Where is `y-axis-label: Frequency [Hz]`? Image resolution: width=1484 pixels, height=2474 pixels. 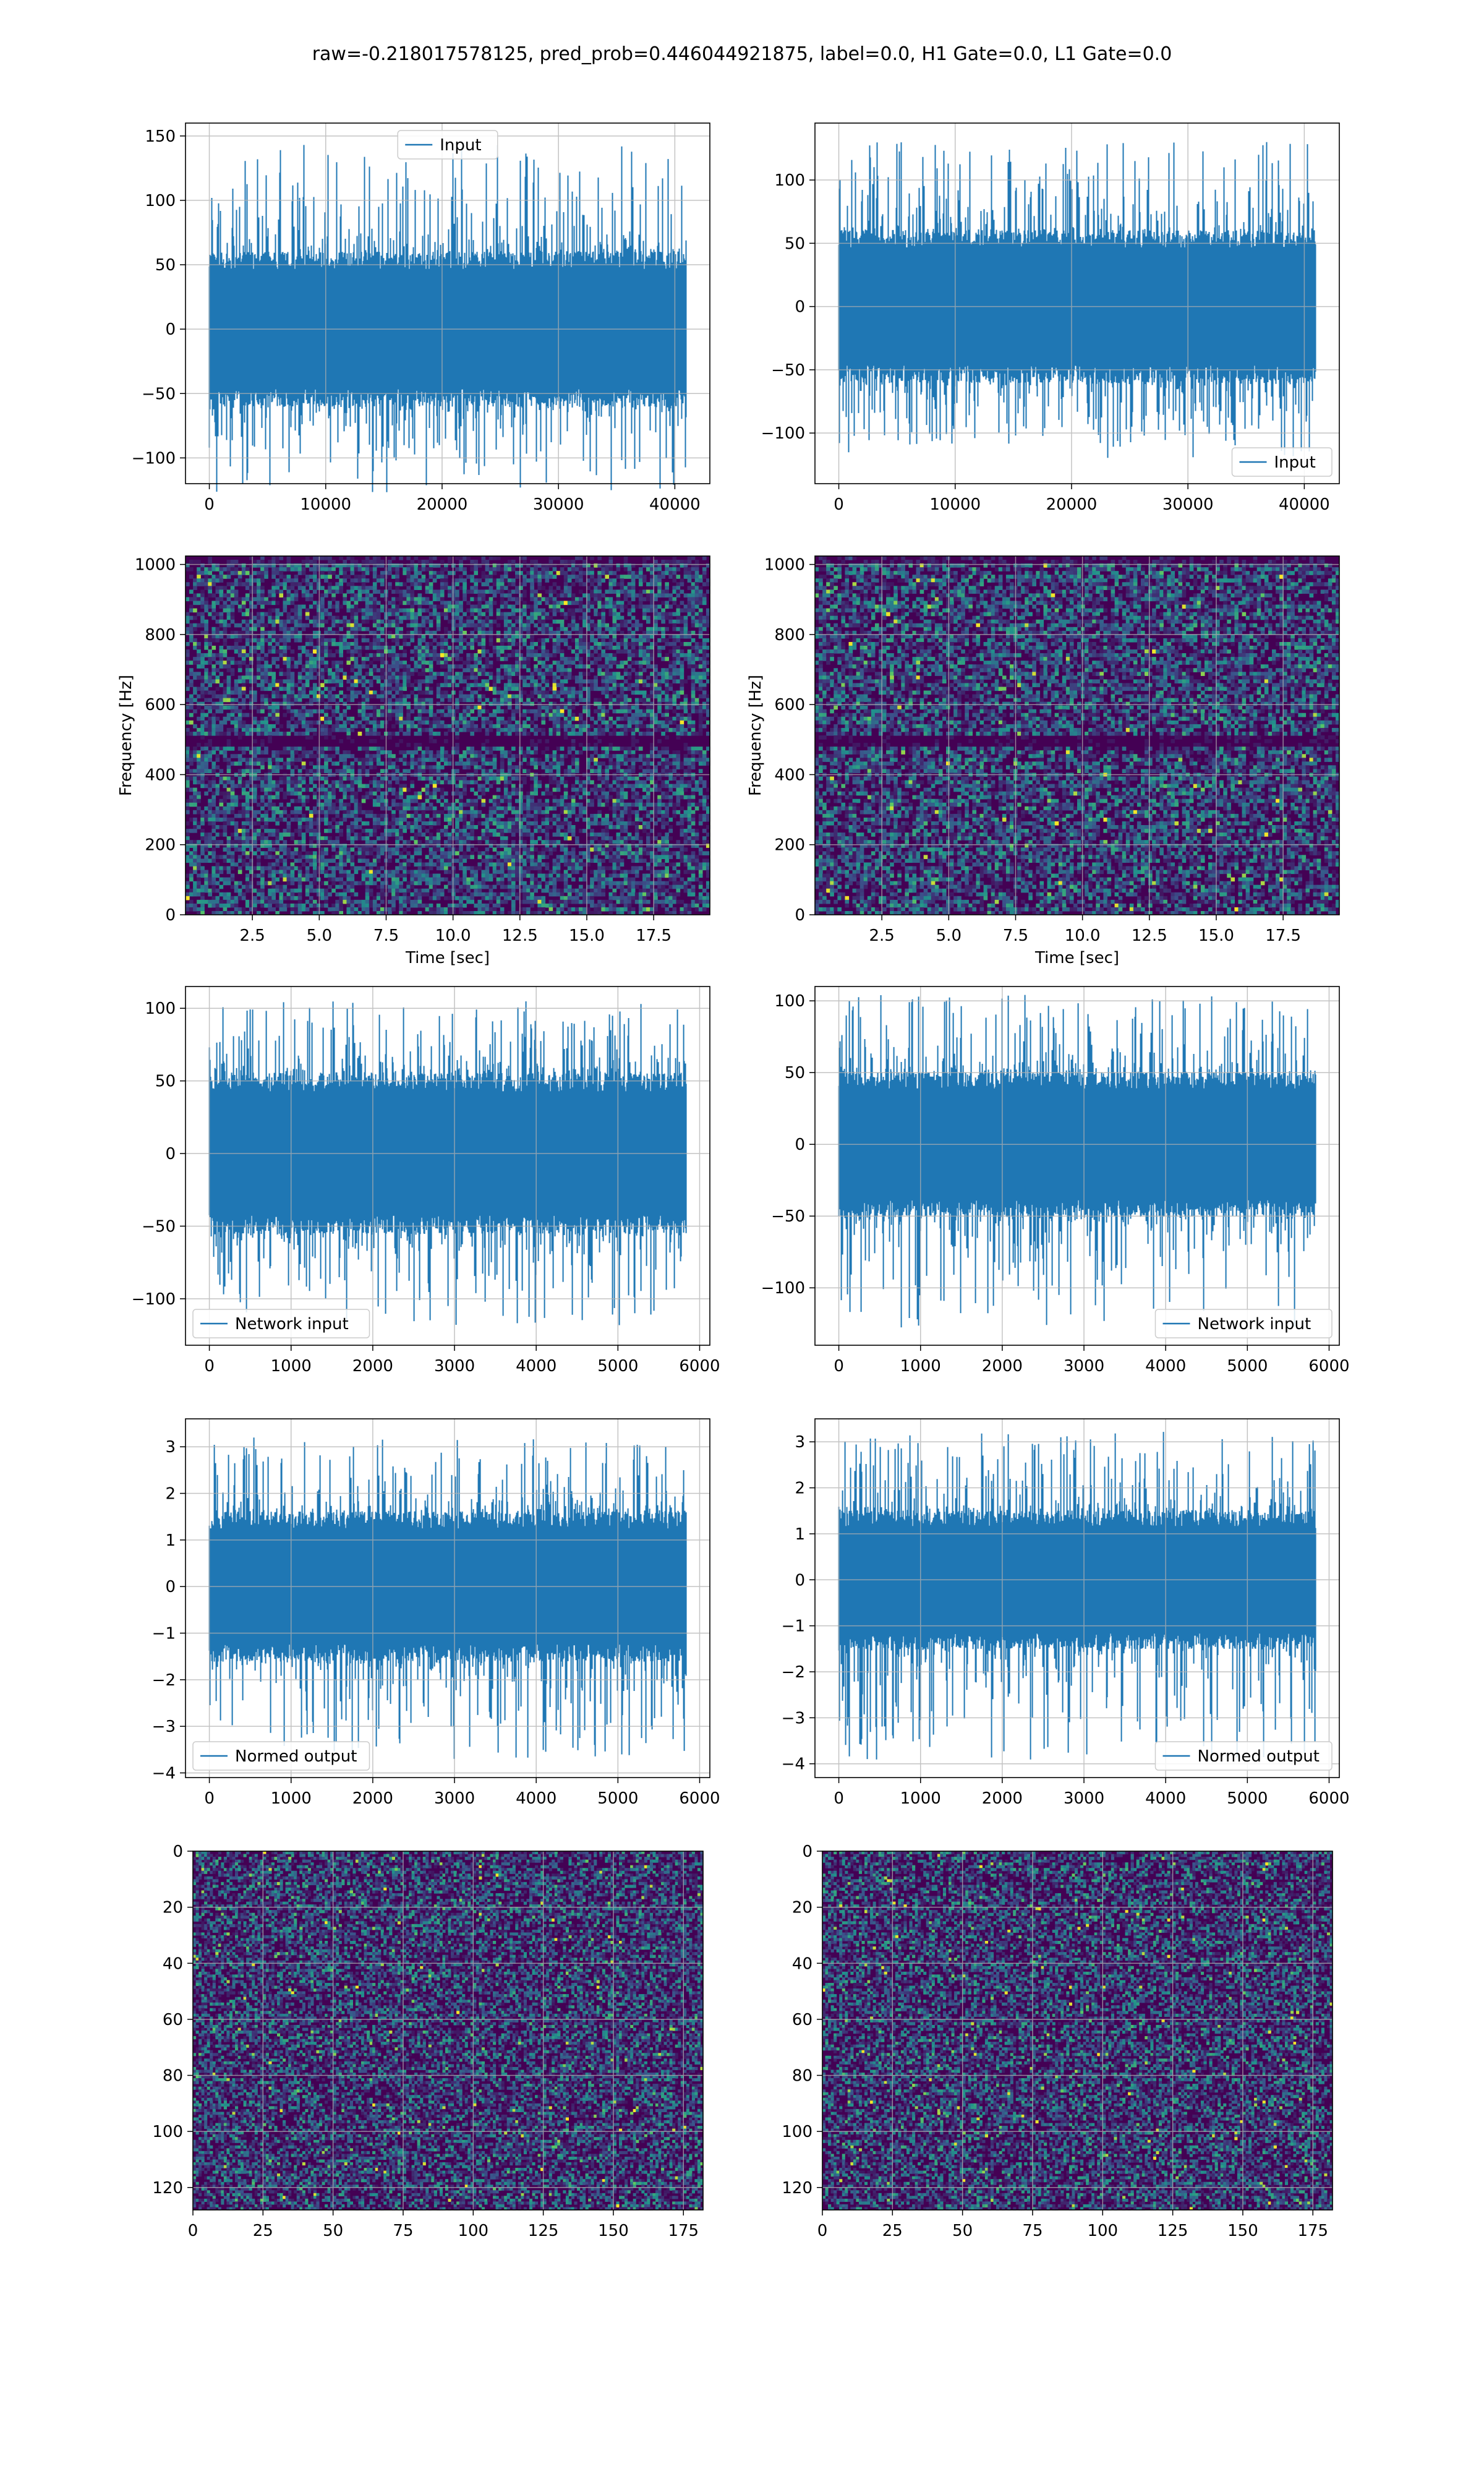
y-axis-label: Frequency [Hz] is located at coordinates (755, 736).